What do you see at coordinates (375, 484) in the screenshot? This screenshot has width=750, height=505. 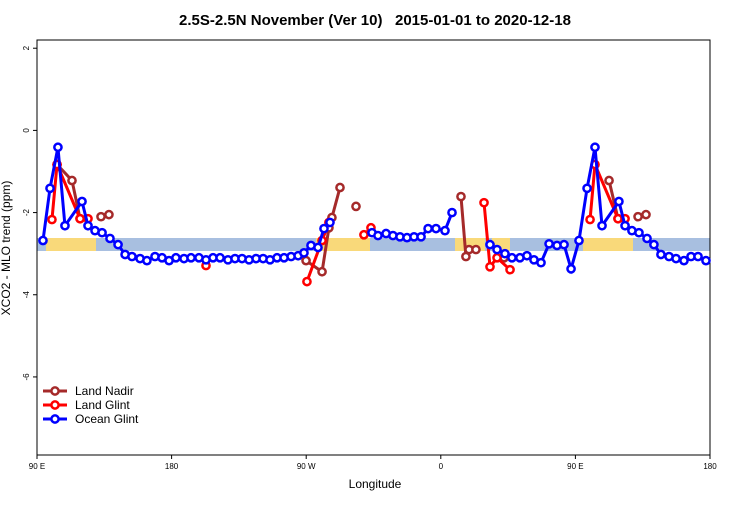 I see `x-axis-label: Longitude` at bounding box center [375, 484].